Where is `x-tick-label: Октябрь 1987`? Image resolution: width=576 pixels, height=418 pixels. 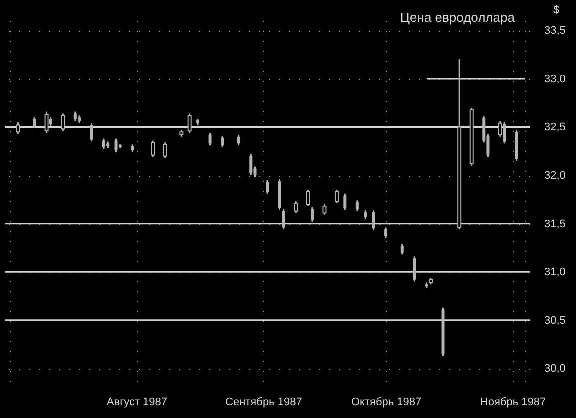 x-tick-label: Октябрь 1987 is located at coordinates (386, 402).